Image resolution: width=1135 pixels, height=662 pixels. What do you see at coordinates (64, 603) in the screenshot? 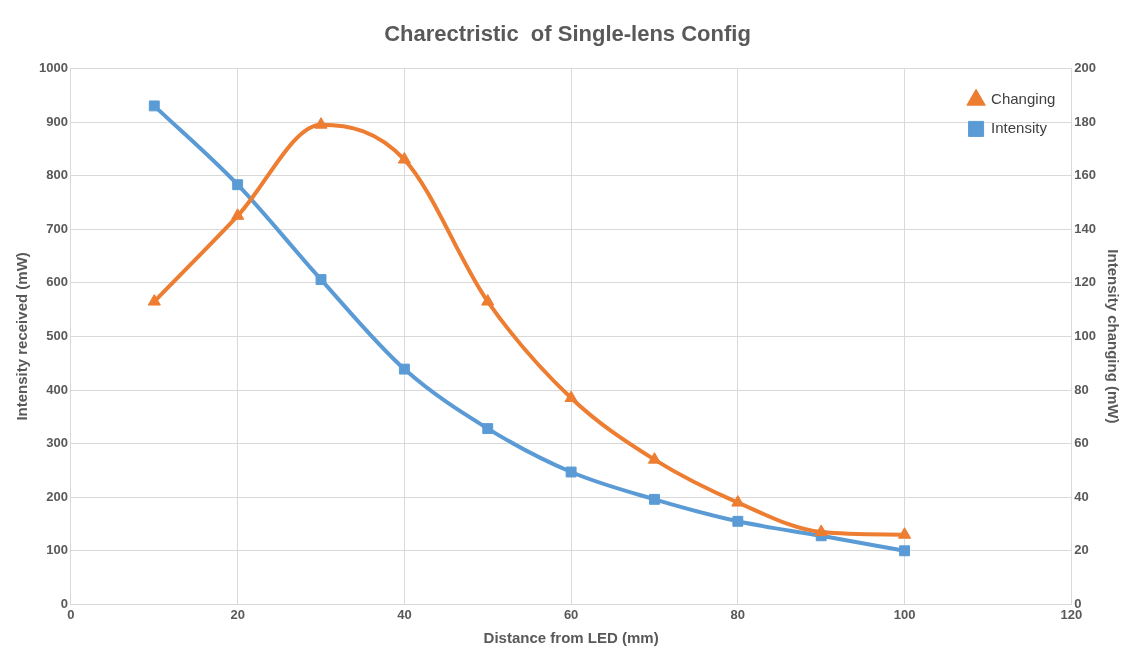
I see `y-tick-label: 0` at bounding box center [64, 603].